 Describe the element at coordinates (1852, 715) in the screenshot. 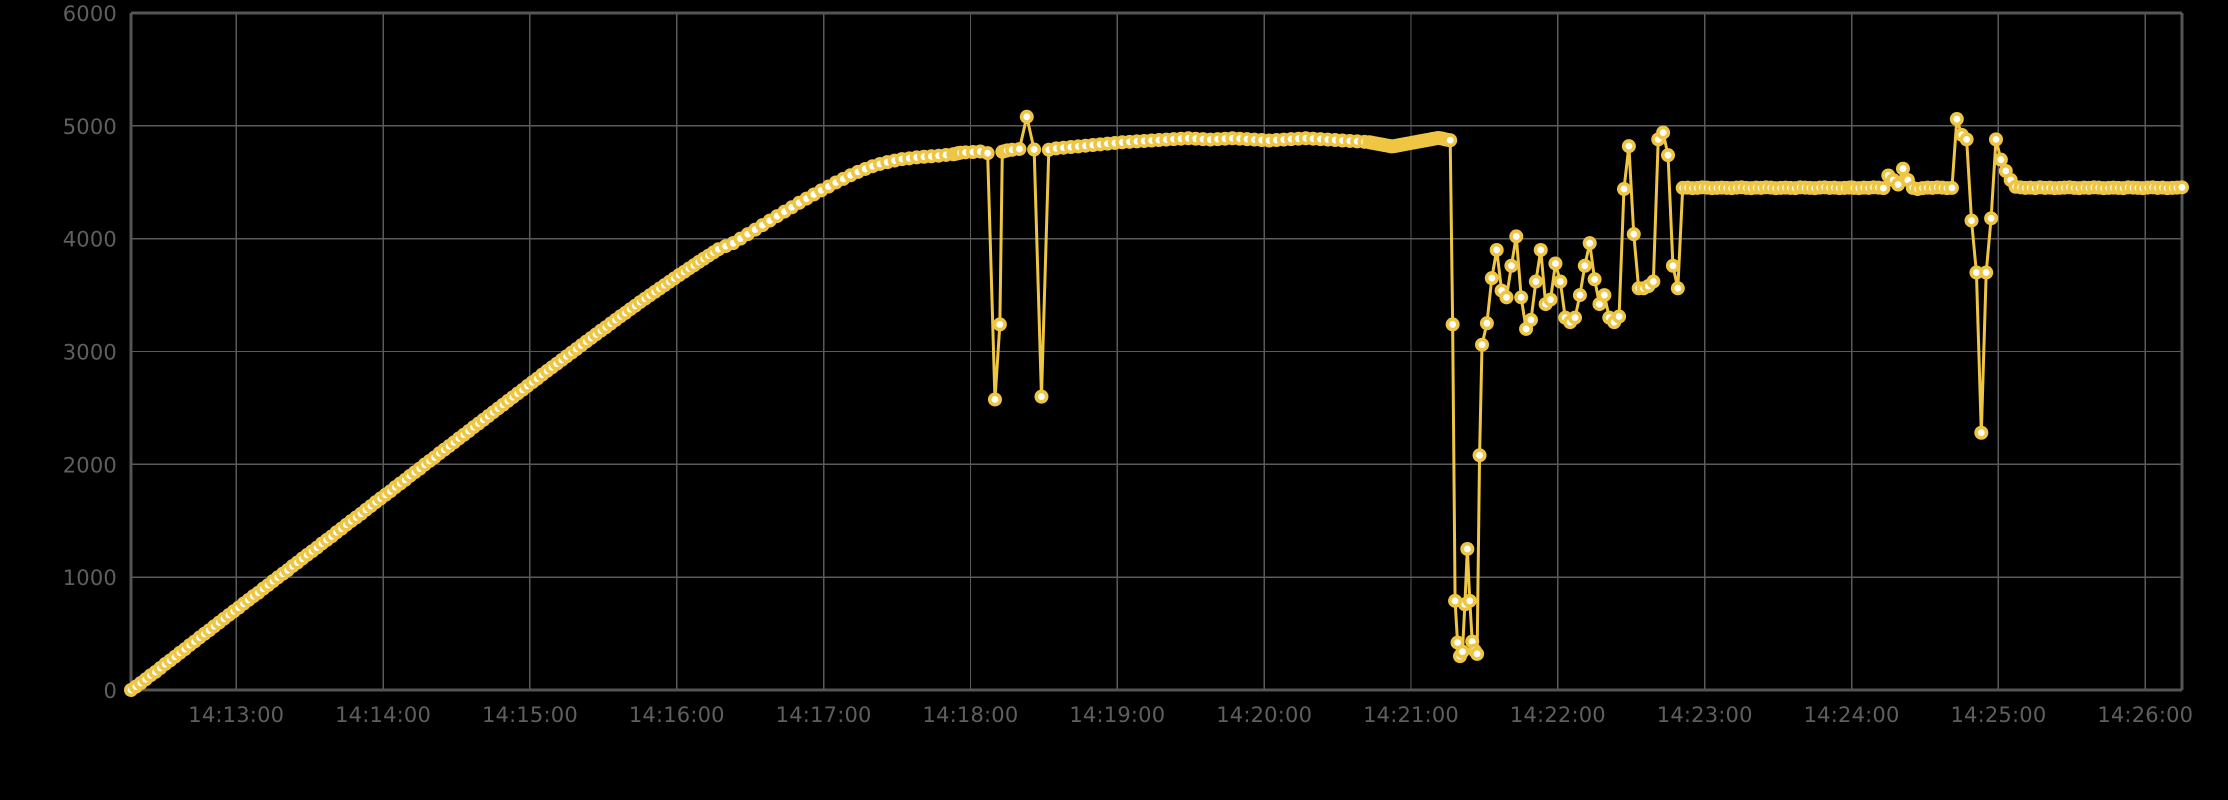

I see `x-tick-label: 14:24:00` at that location.